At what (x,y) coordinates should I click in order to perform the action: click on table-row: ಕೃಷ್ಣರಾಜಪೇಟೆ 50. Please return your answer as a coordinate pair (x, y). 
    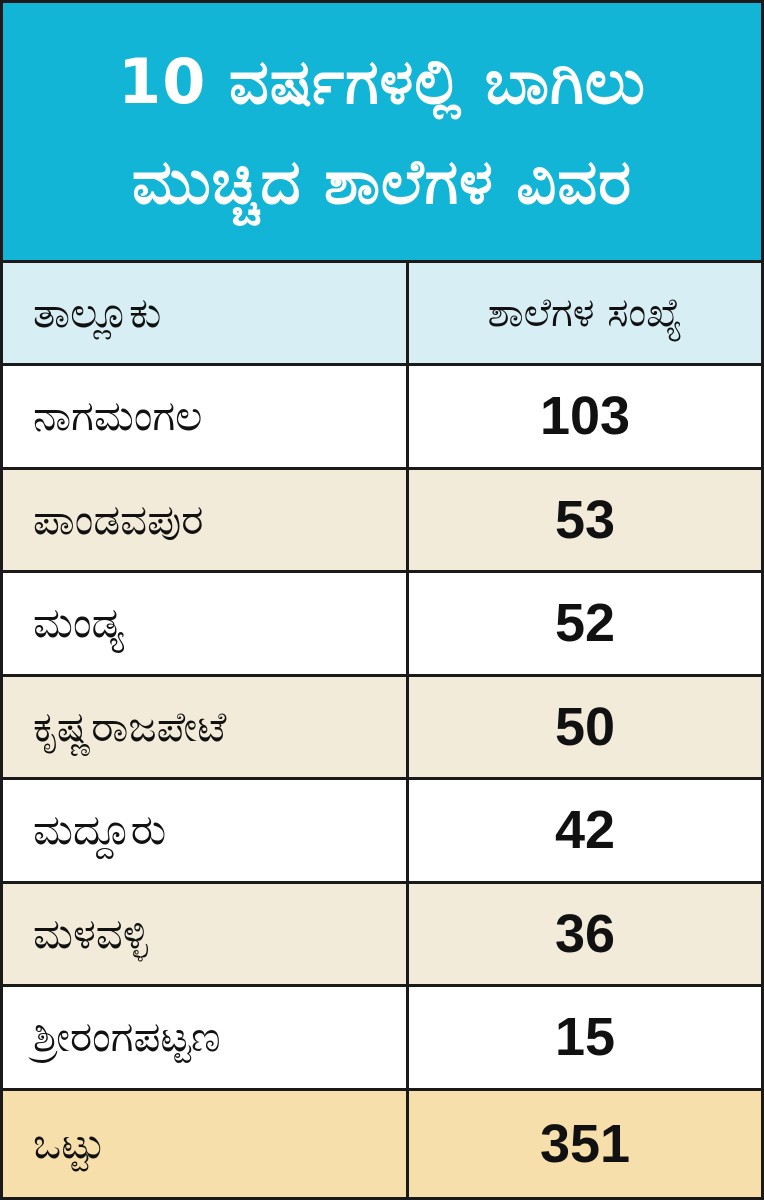
    Looking at the image, I should click on (382, 728).